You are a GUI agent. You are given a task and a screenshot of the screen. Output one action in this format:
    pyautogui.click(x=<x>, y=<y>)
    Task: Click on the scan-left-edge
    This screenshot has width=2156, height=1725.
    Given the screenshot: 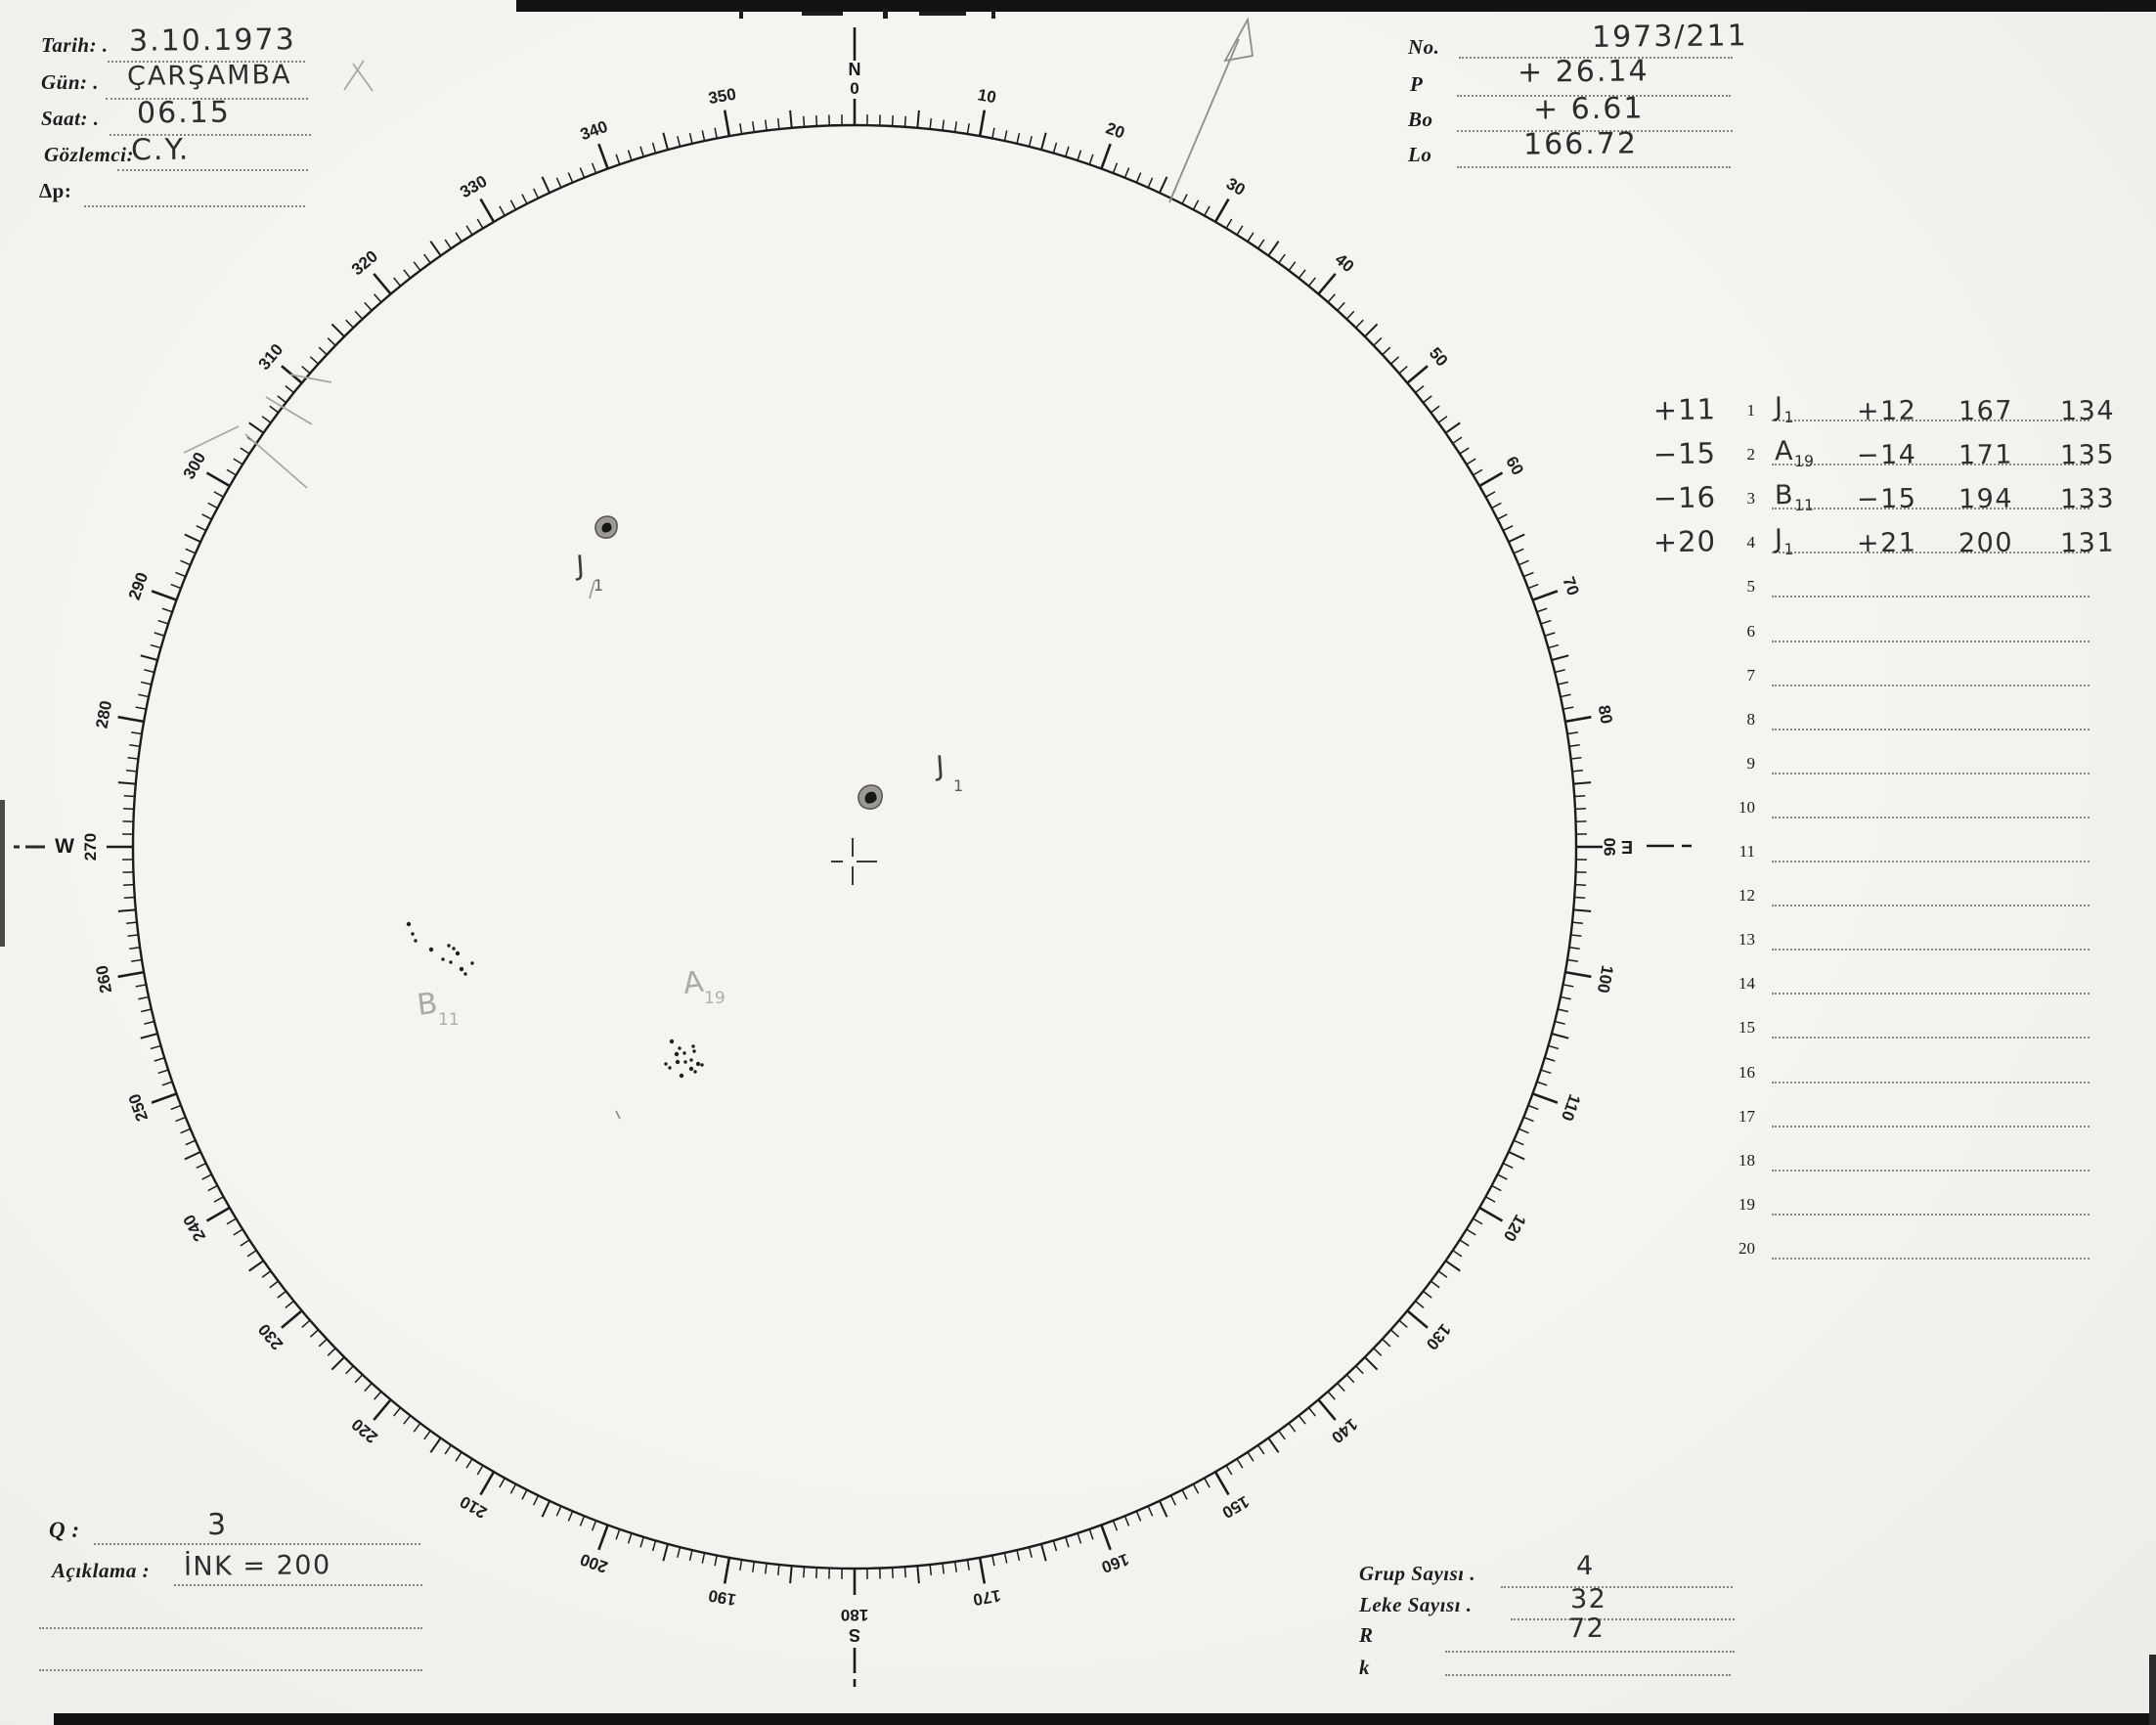 What is the action you would take?
    pyautogui.click(x=2, y=873)
    